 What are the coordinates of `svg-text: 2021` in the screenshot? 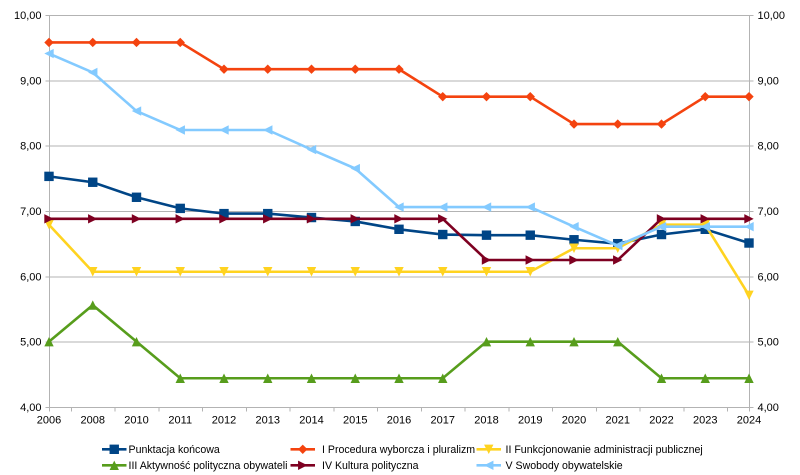 It's located at (618, 421).